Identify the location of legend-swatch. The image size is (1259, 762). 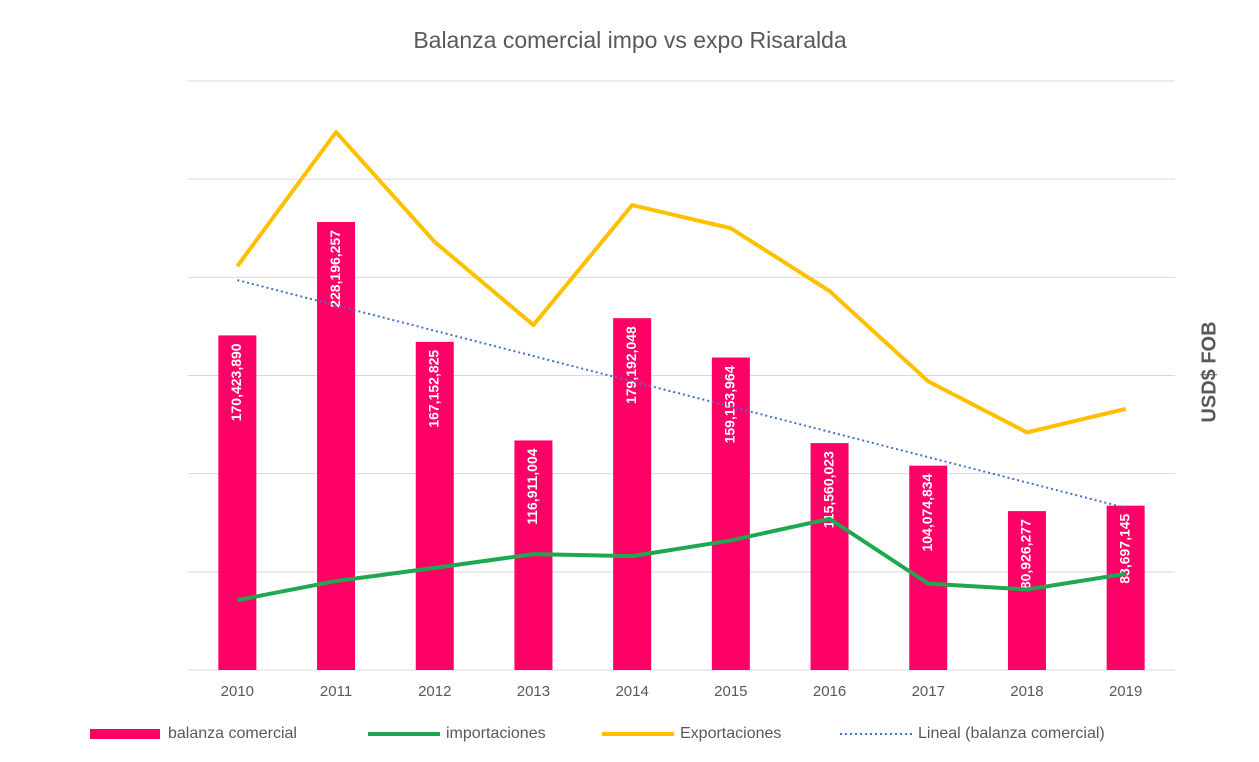
(125, 734).